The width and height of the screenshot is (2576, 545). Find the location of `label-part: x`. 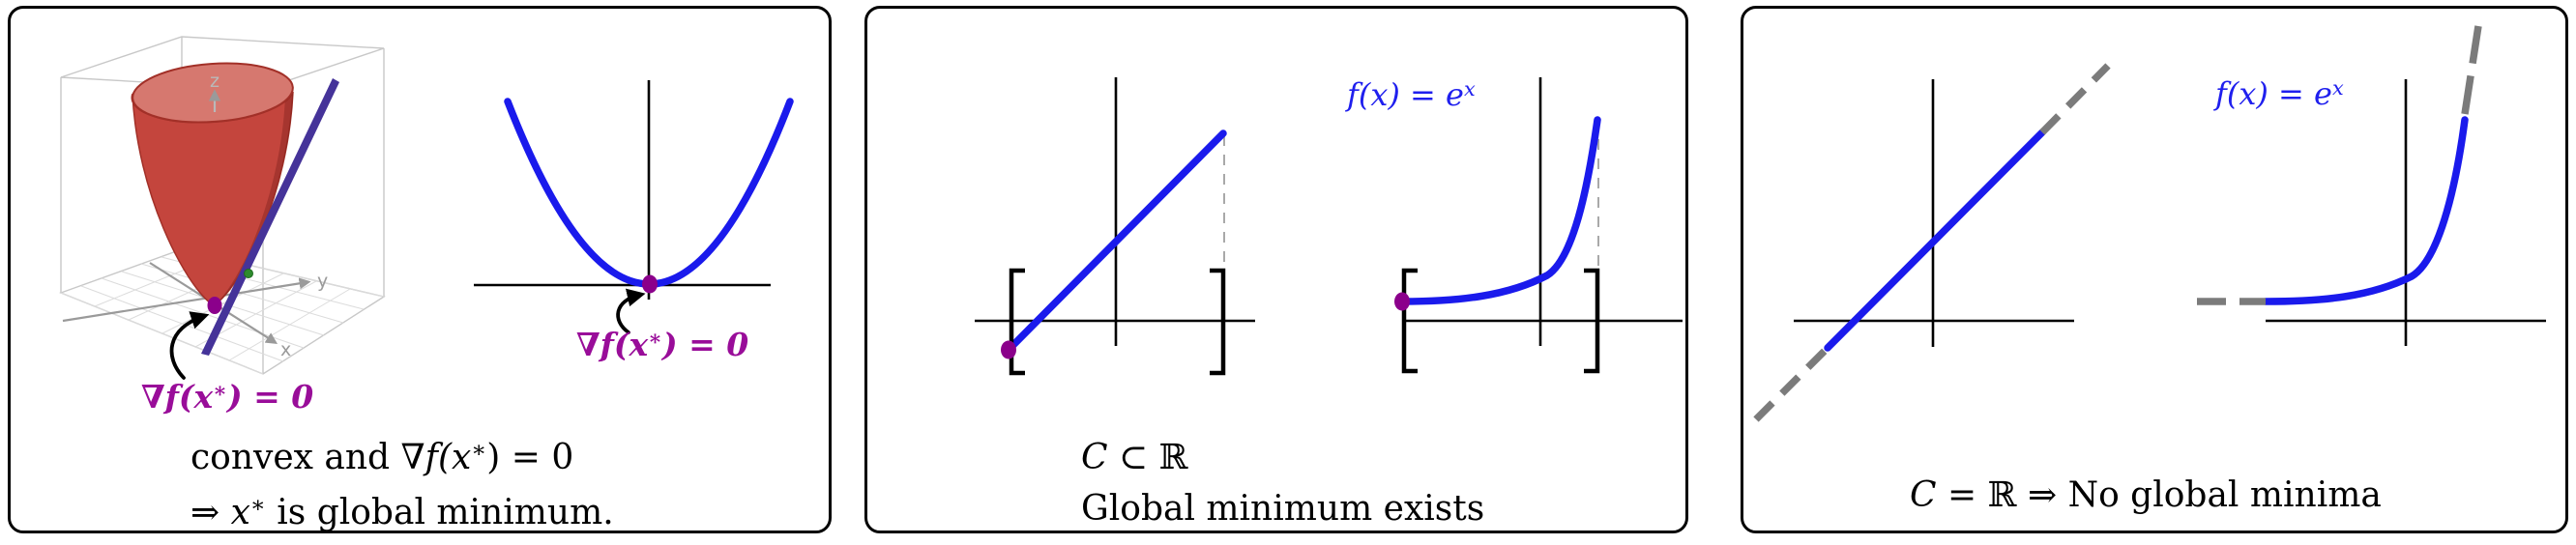

label-part: x is located at coordinates (240, 512).